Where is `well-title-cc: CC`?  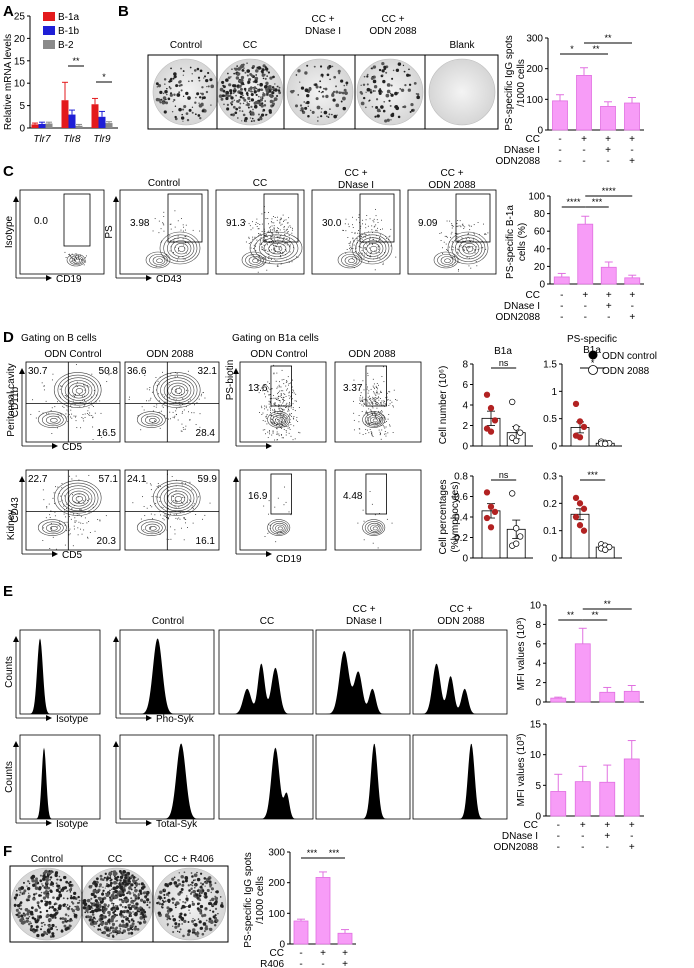
well-title-cc: CC is located at coordinates (250, 45).